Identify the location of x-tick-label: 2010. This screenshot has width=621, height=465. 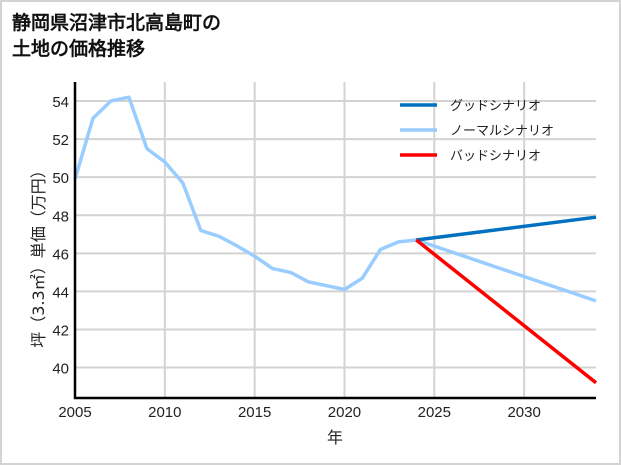
(164, 412).